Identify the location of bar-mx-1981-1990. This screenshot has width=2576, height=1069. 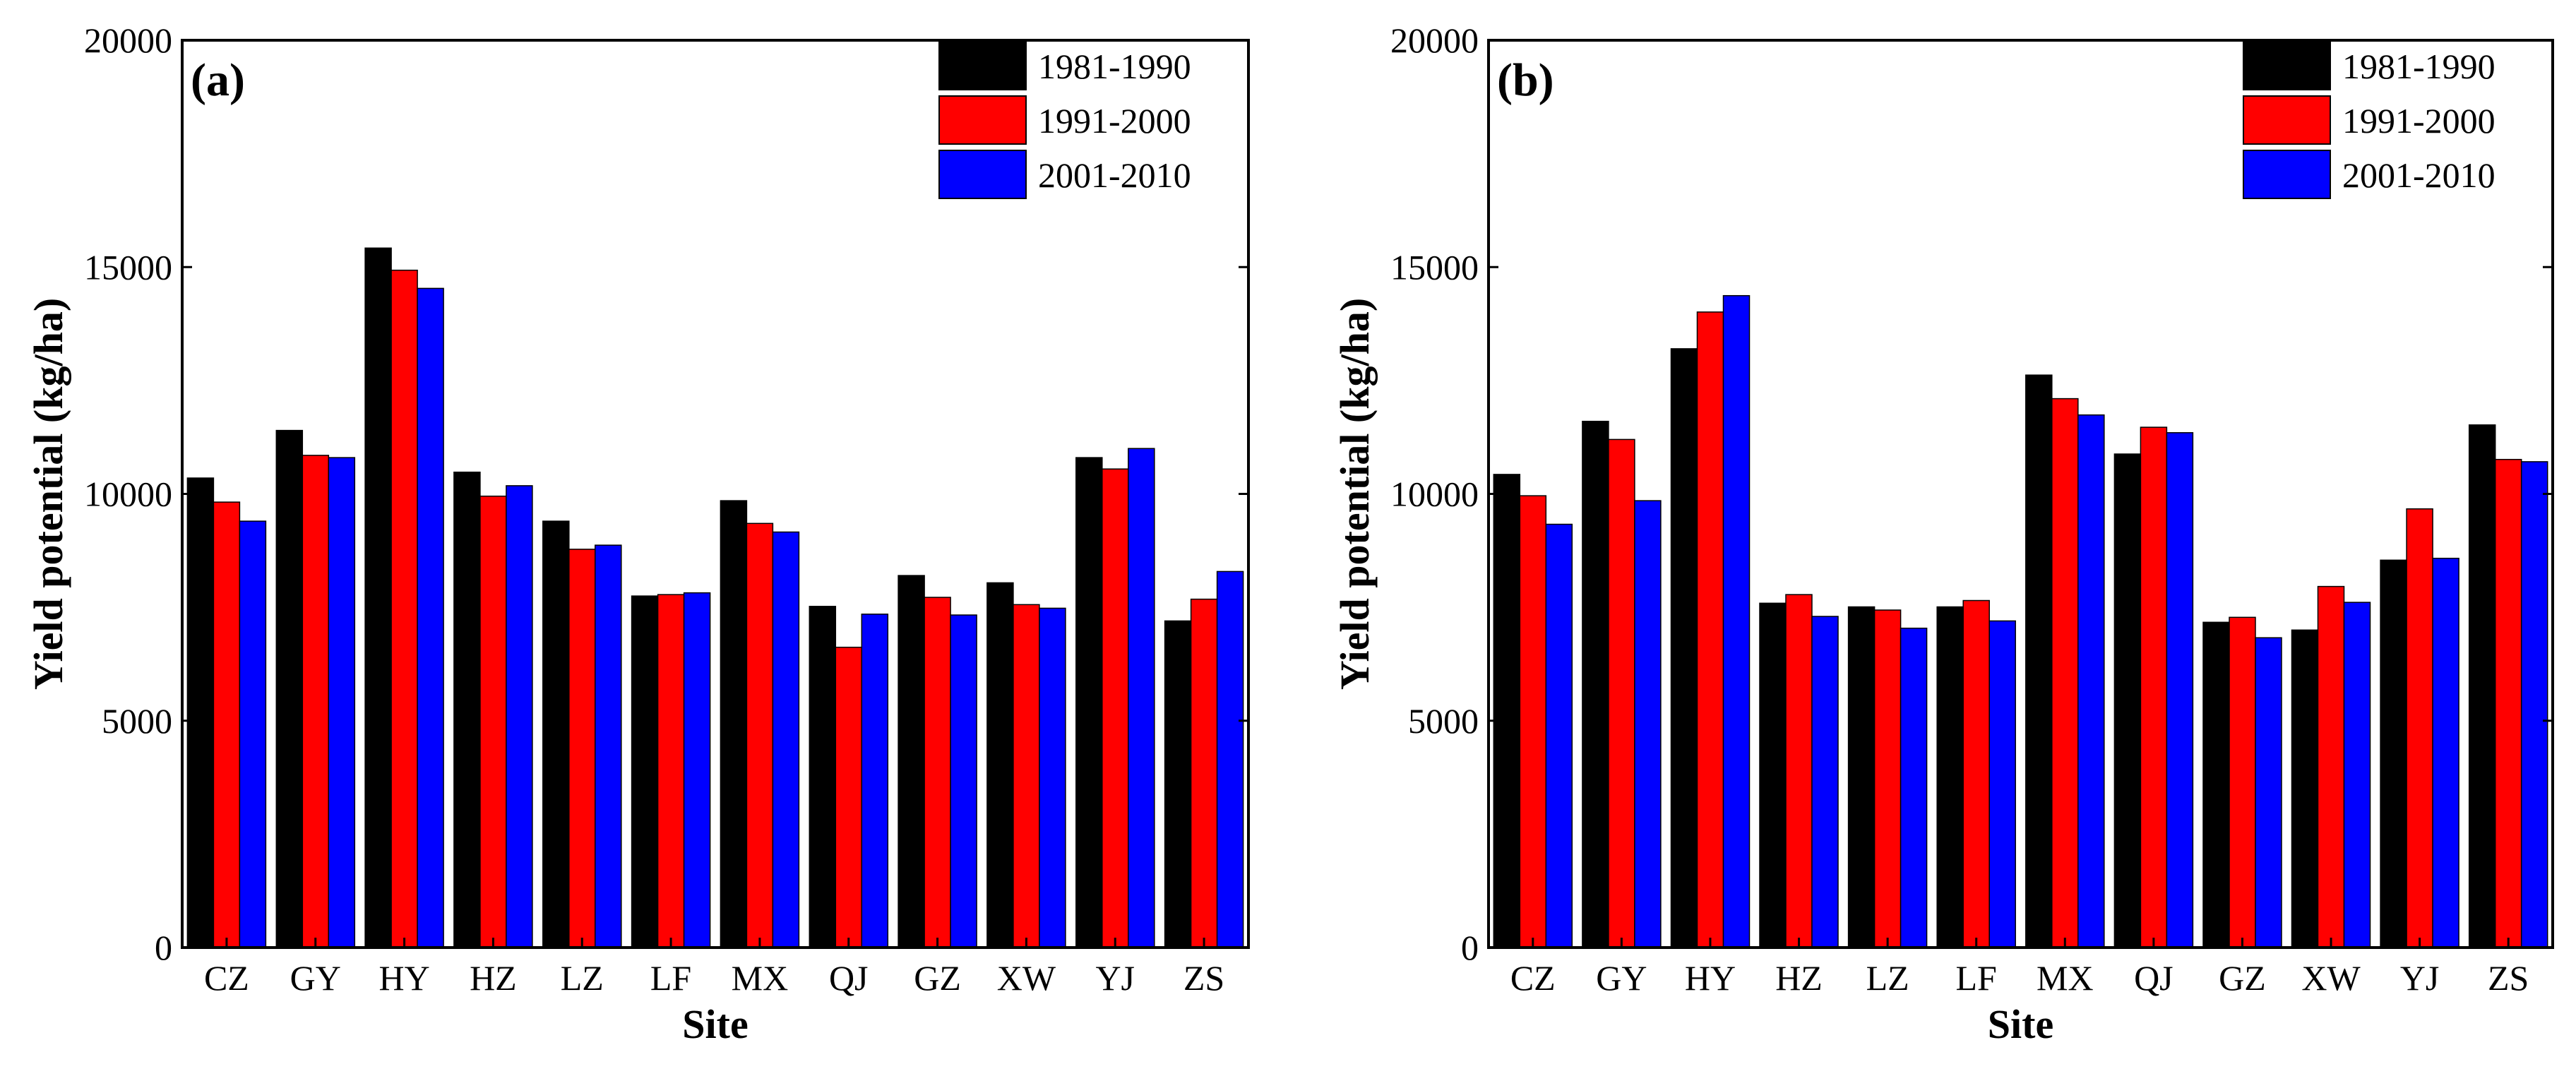
(2039, 661).